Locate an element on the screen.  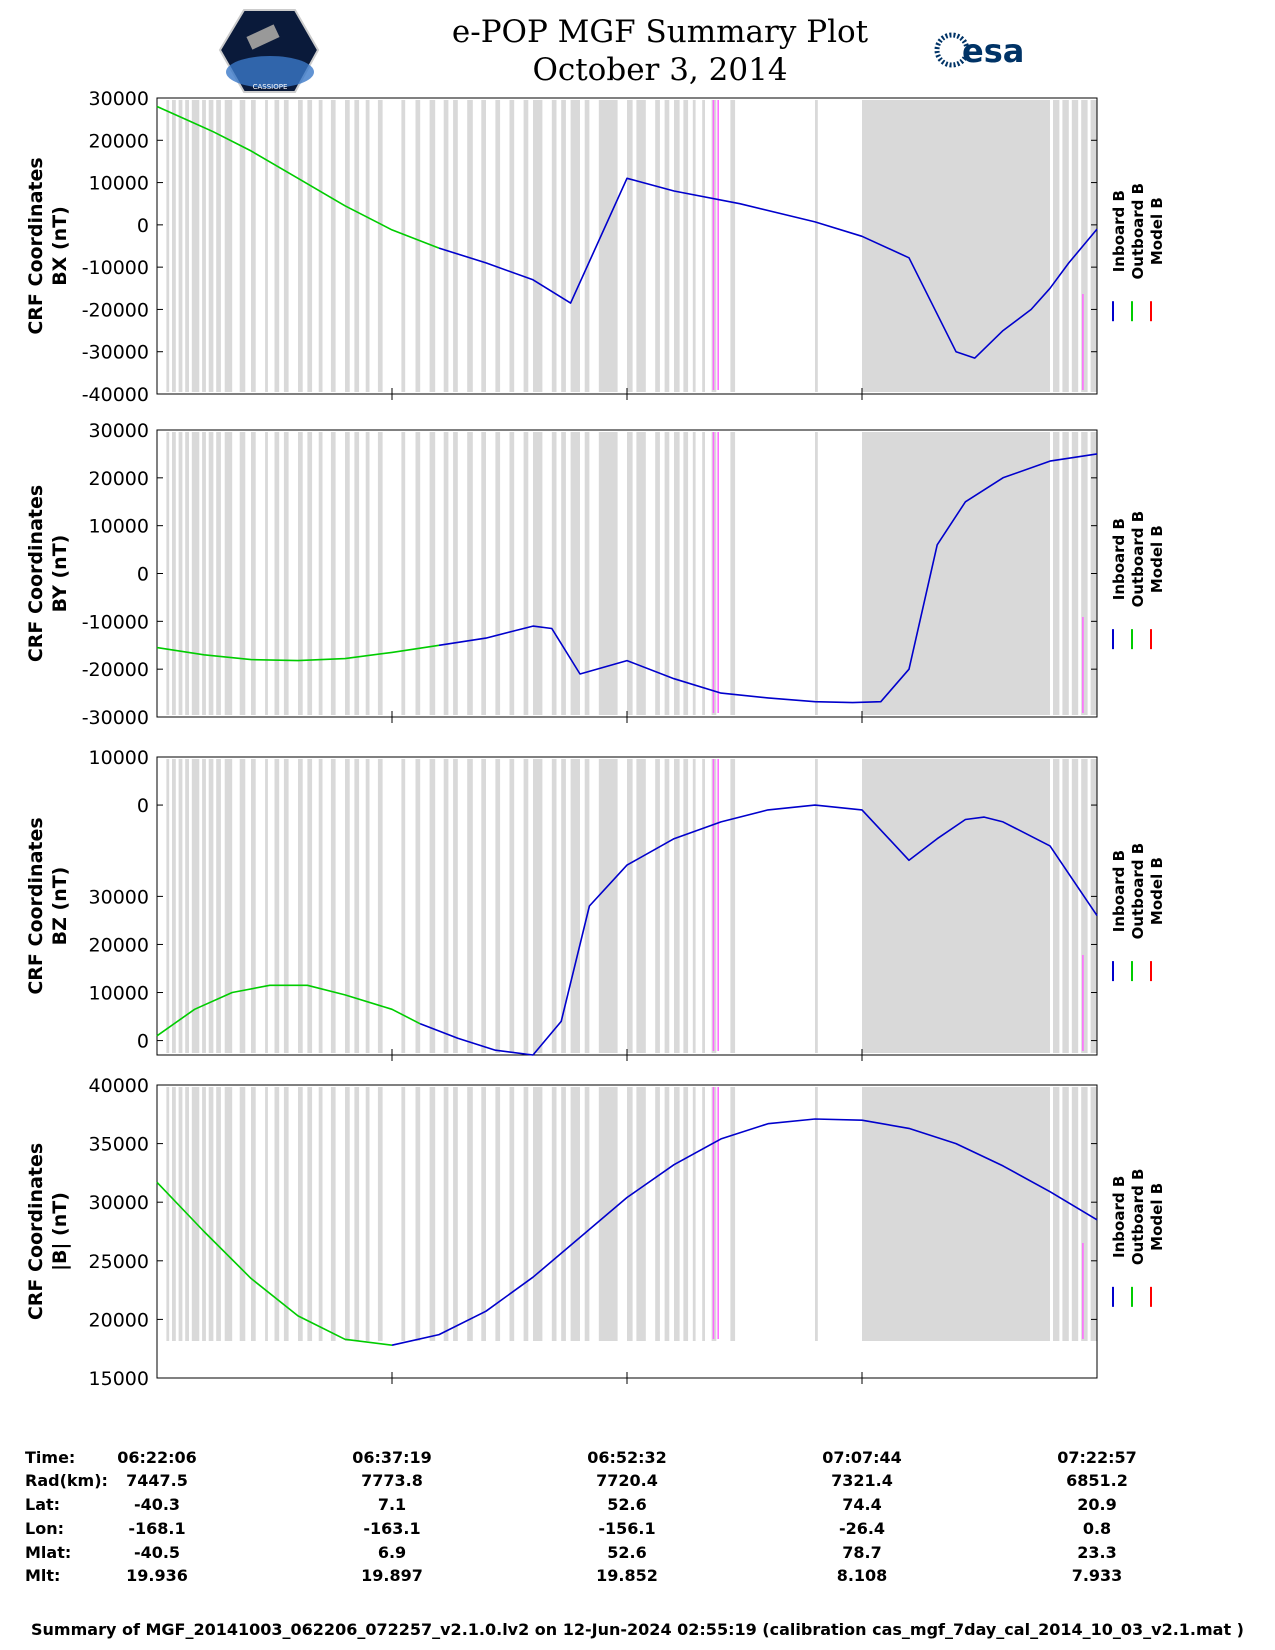
y-tick-label: 40000 is located at coordinates (119, 1086).